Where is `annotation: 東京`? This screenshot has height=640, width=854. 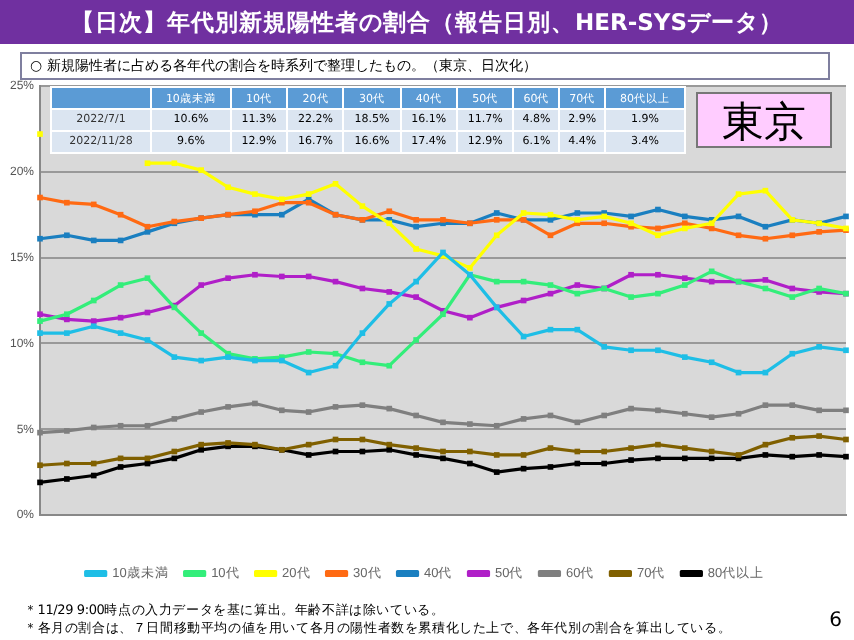 annotation: 東京 is located at coordinates (764, 120).